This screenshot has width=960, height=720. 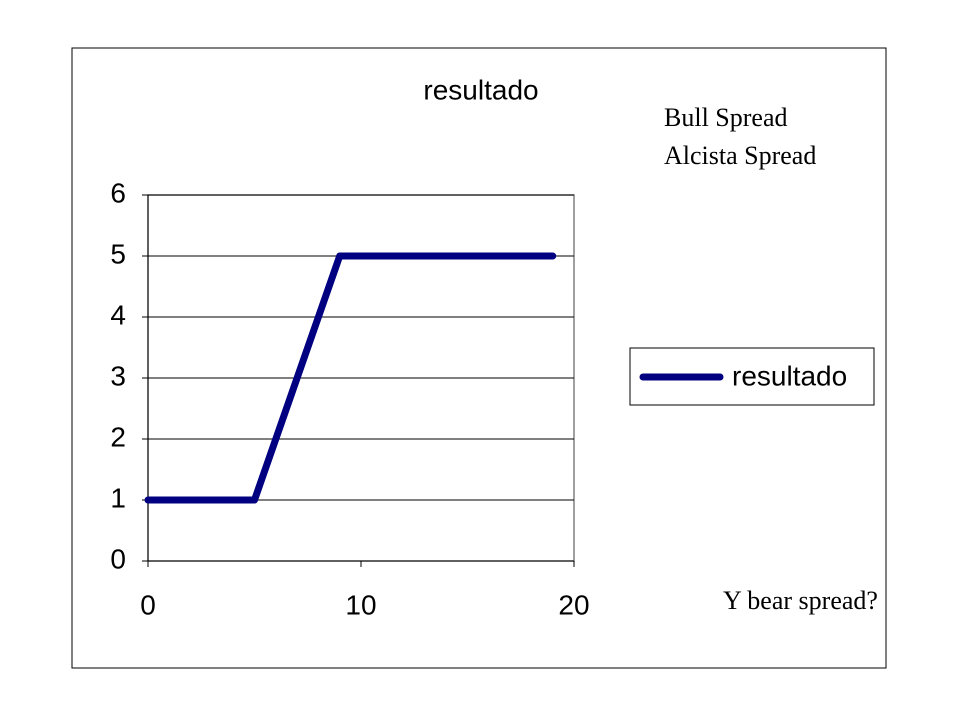 What do you see at coordinates (726, 117) in the screenshot?
I see `annotation: Bull Spread` at bounding box center [726, 117].